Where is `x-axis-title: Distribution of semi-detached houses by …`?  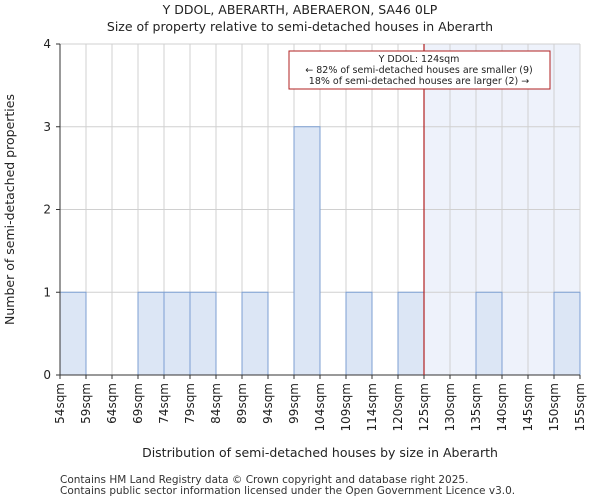
x-axis-title: Distribution of semi-detached houses by … is located at coordinates (320, 452).